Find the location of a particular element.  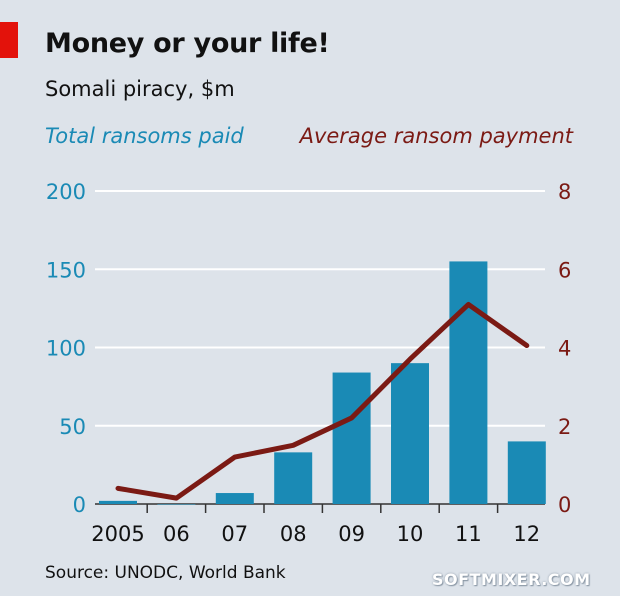

source-note: Source: UNODC, World Bank is located at coordinates (165, 573).